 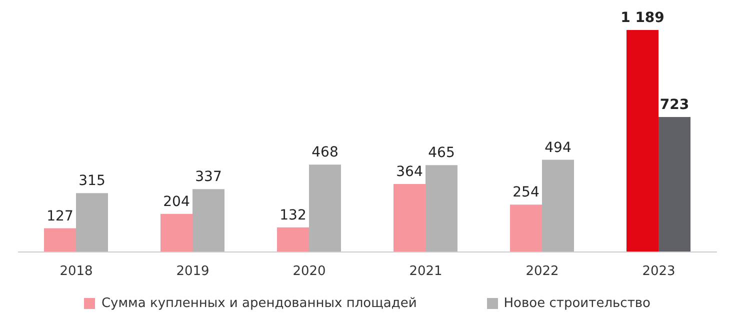 I want to click on data-label: 1 189, so click(x=642, y=18).